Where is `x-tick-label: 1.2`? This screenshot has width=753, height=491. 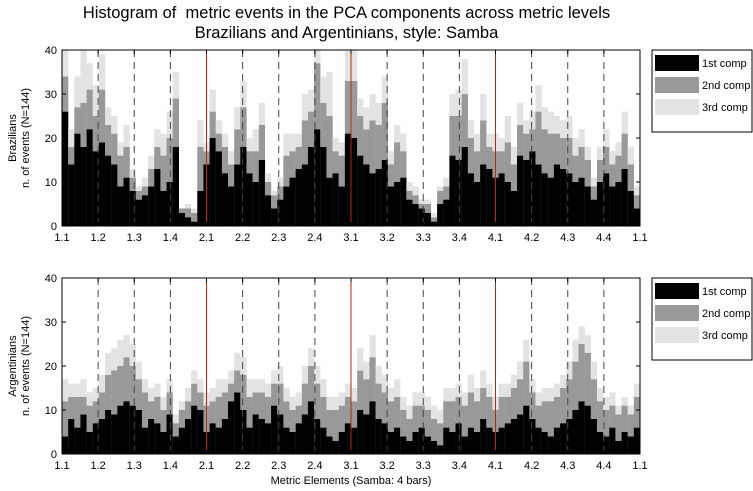
x-tick-label: 1.2 is located at coordinates (97, 466).